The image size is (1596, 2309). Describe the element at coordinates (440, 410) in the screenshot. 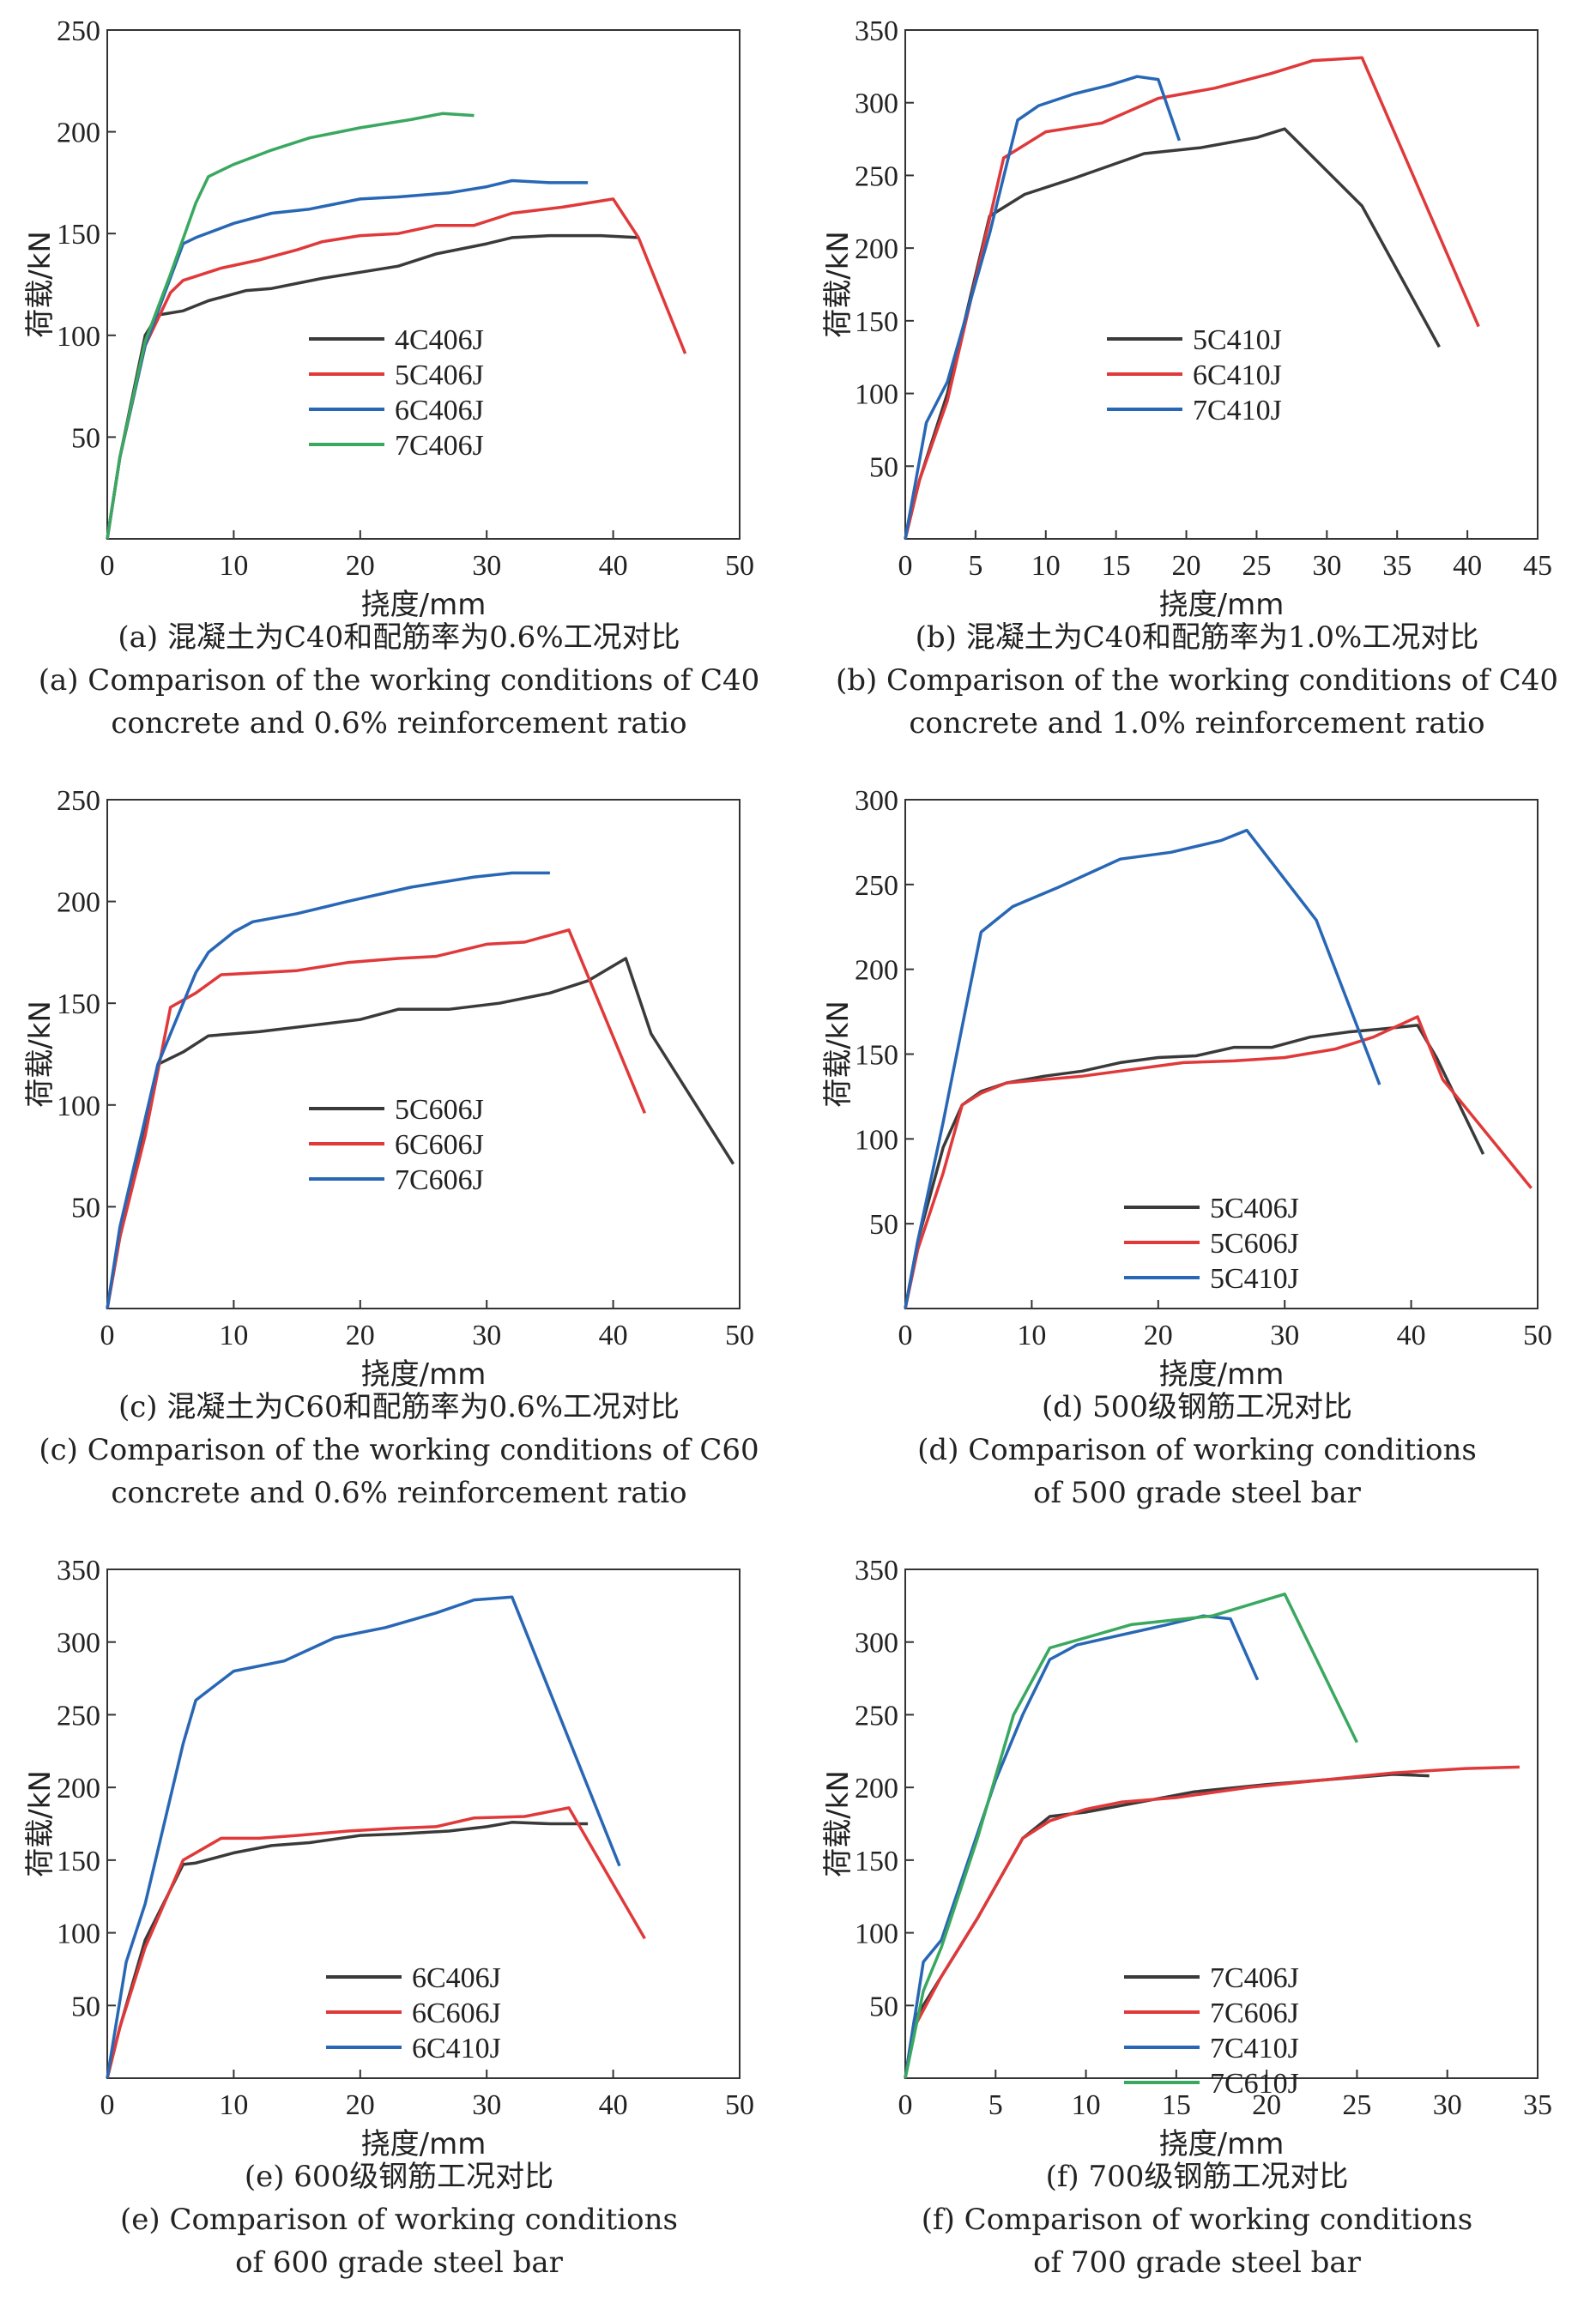

I see `legend-label-6C406J: 6C406J` at that location.